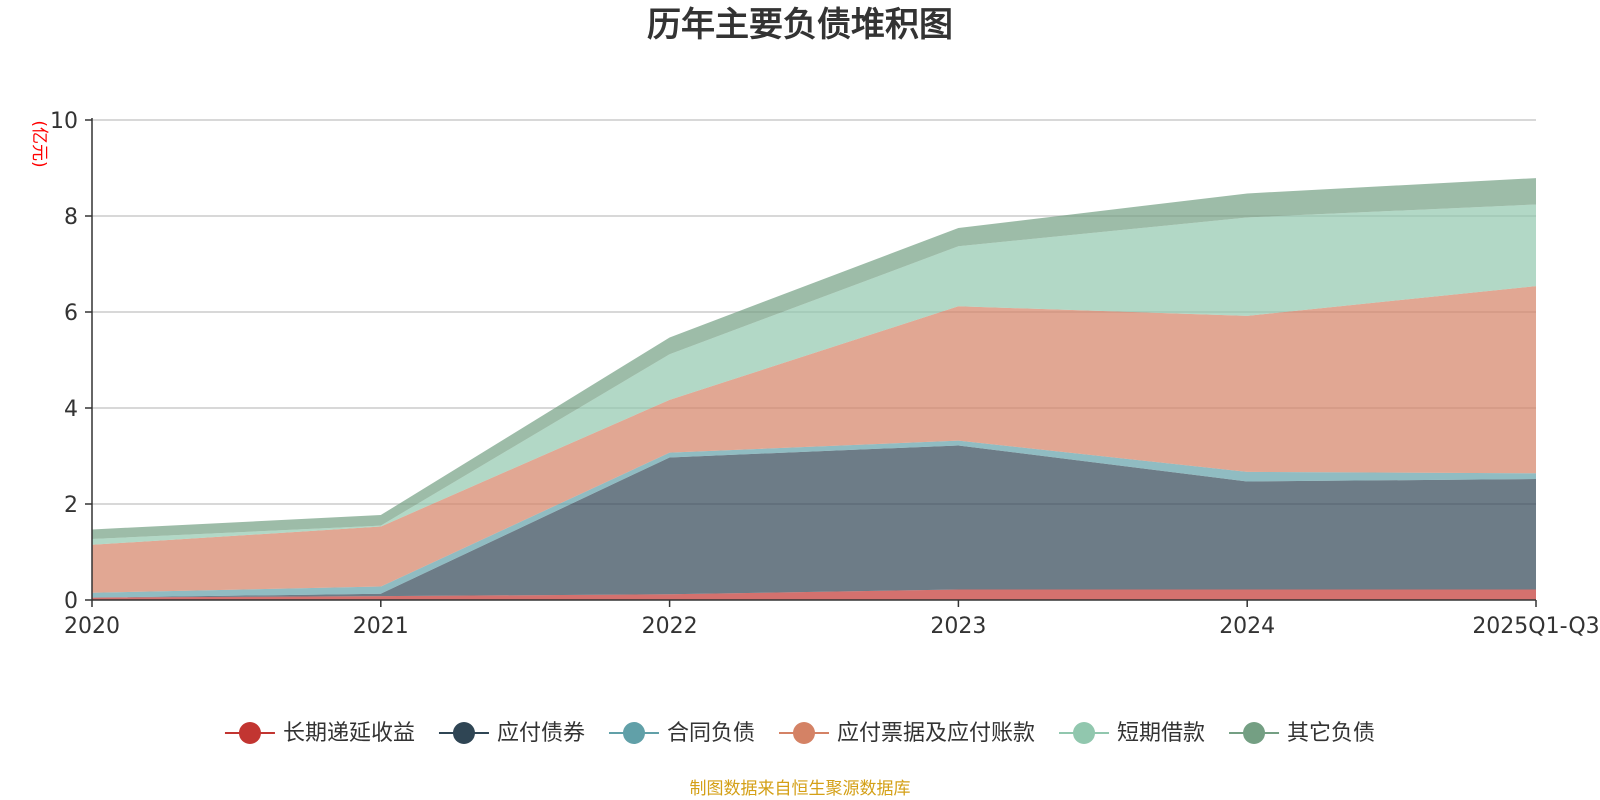 This screenshot has width=1600, height=800. What do you see at coordinates (71, 313) in the screenshot?
I see `y-tick-label-6: 6` at bounding box center [71, 313].